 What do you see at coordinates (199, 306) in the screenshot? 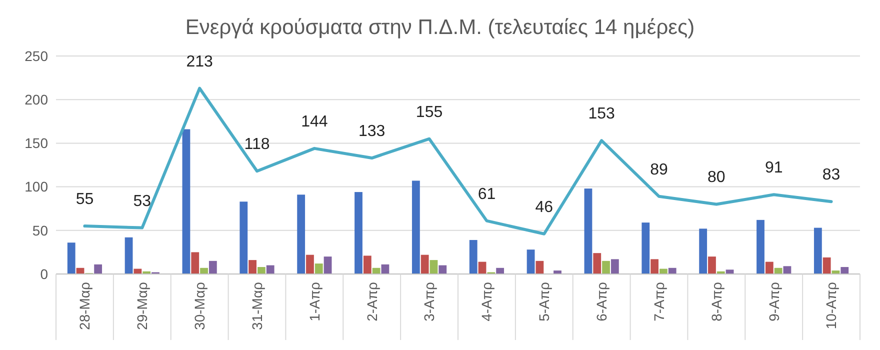
I see `x-tick-label: 30-Μαρ` at bounding box center [199, 306].